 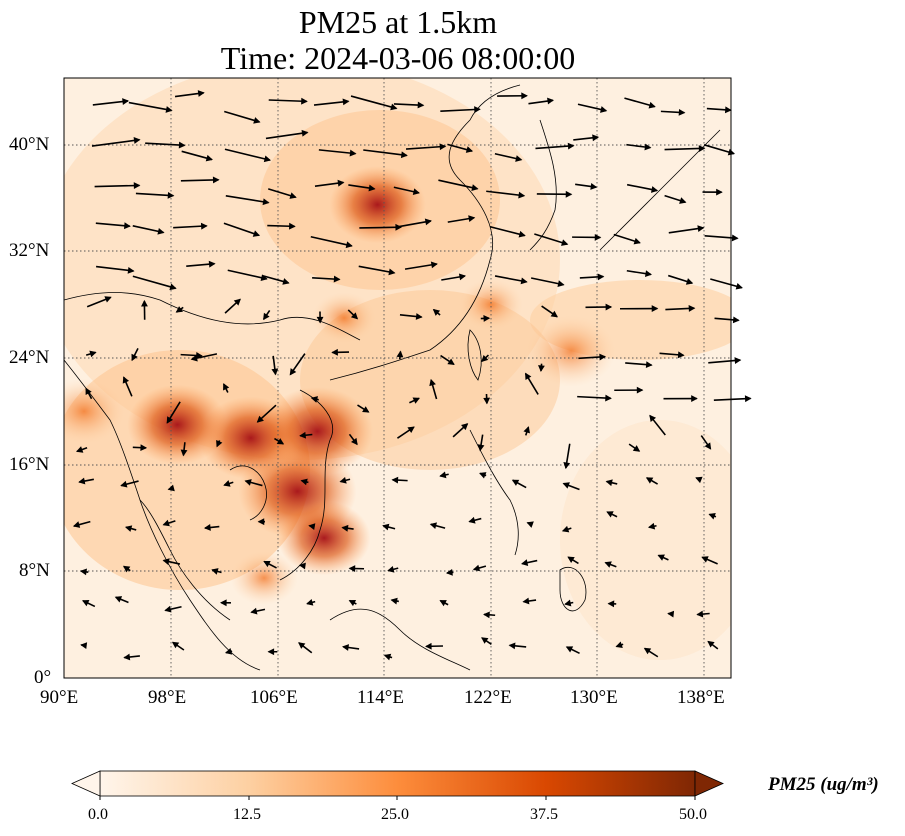 What do you see at coordinates (34, 570) in the screenshot?
I see `y-tick-8N: 8°N` at bounding box center [34, 570].